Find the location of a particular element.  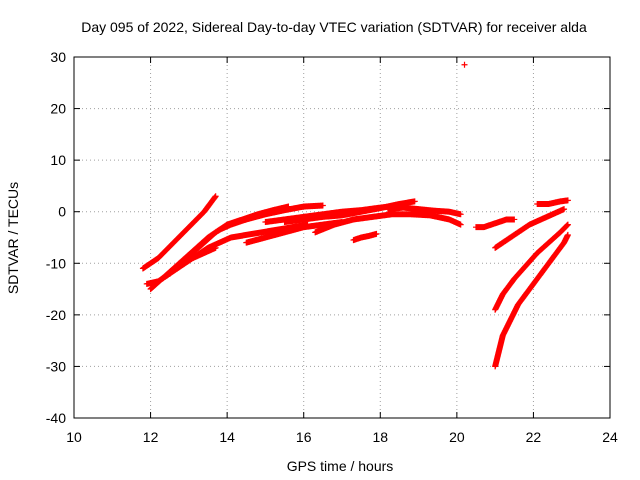

y-tick-label: -40 is located at coordinates (56, 418).